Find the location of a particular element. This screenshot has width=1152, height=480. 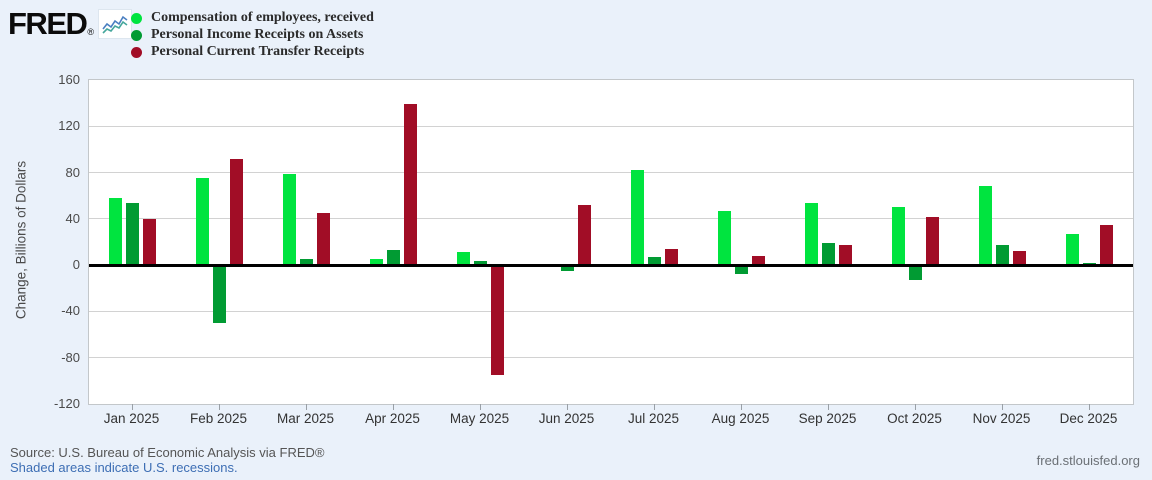

y-tick-label: -40 is located at coordinates (70, 311).